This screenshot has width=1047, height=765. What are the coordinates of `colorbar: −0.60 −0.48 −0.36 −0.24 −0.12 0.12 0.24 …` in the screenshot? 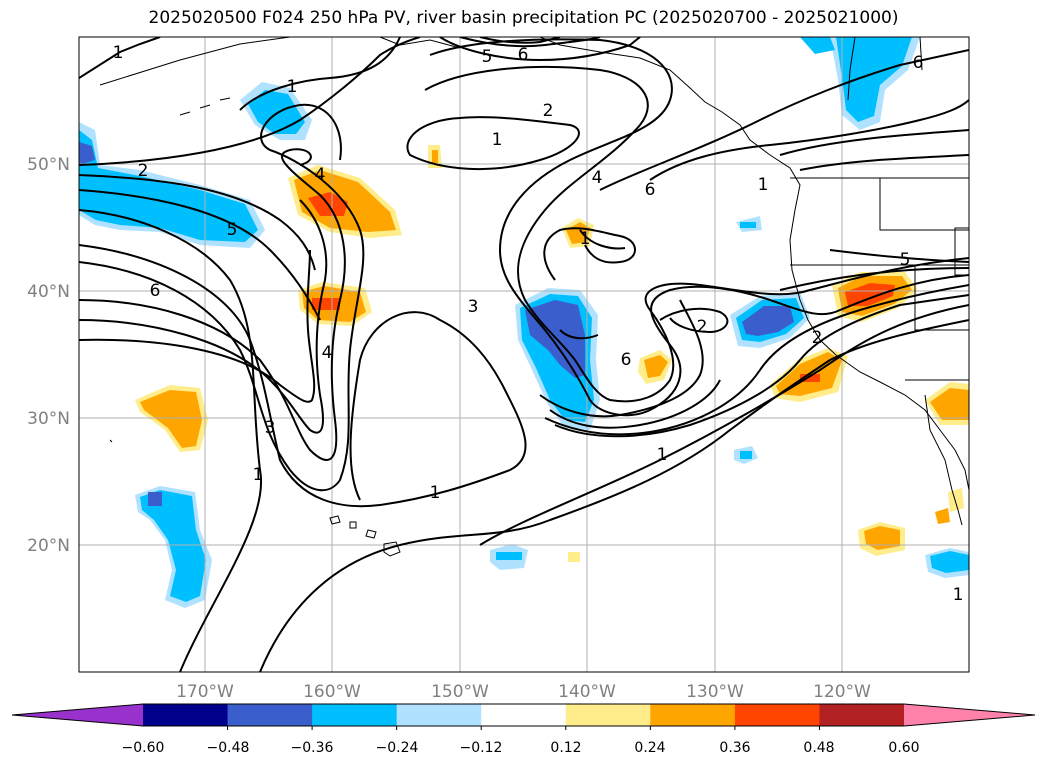 It's located at (523, 729).